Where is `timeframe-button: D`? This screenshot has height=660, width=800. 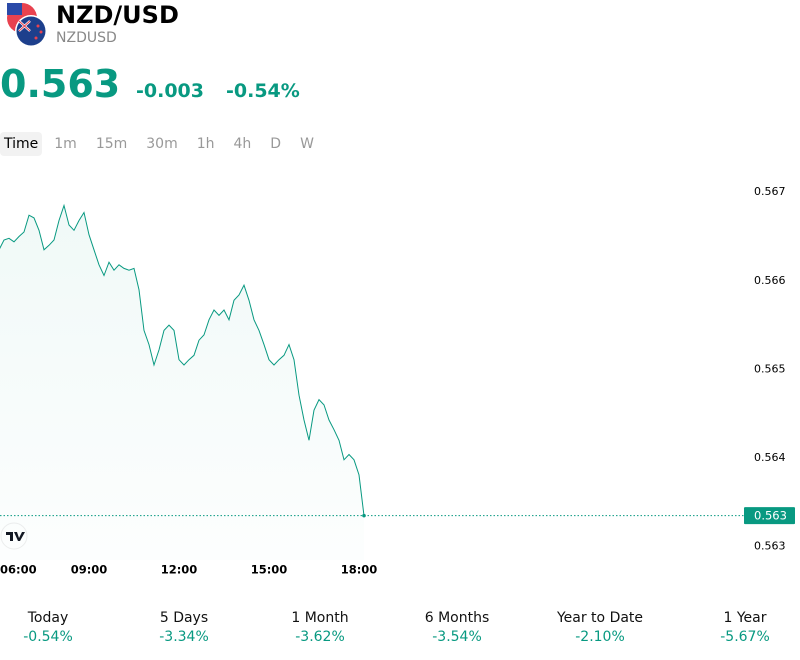
timeframe-button: D is located at coordinates (276, 144).